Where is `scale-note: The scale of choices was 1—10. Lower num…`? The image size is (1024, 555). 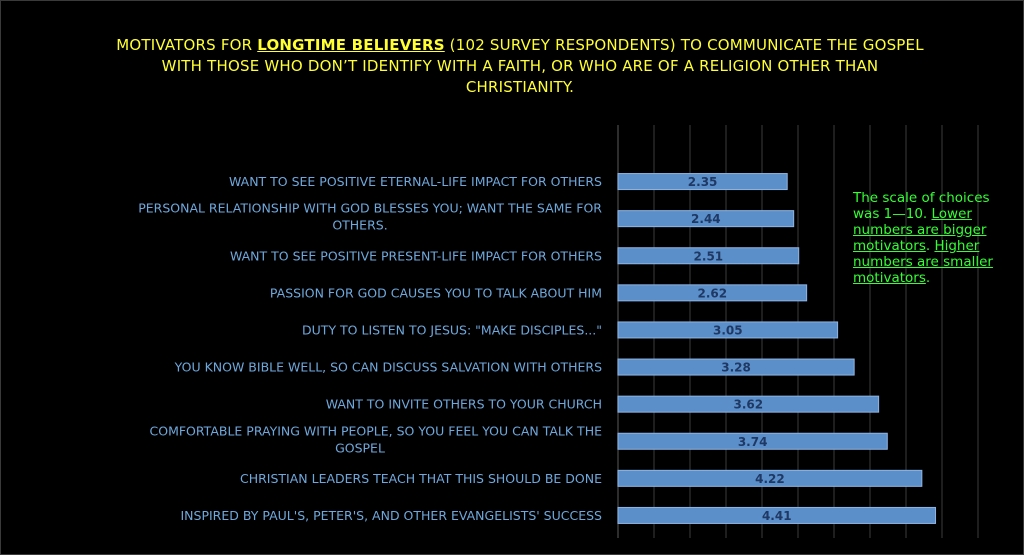 scale-note: The scale of choices was 1—10. Lower num… is located at coordinates (933, 238).